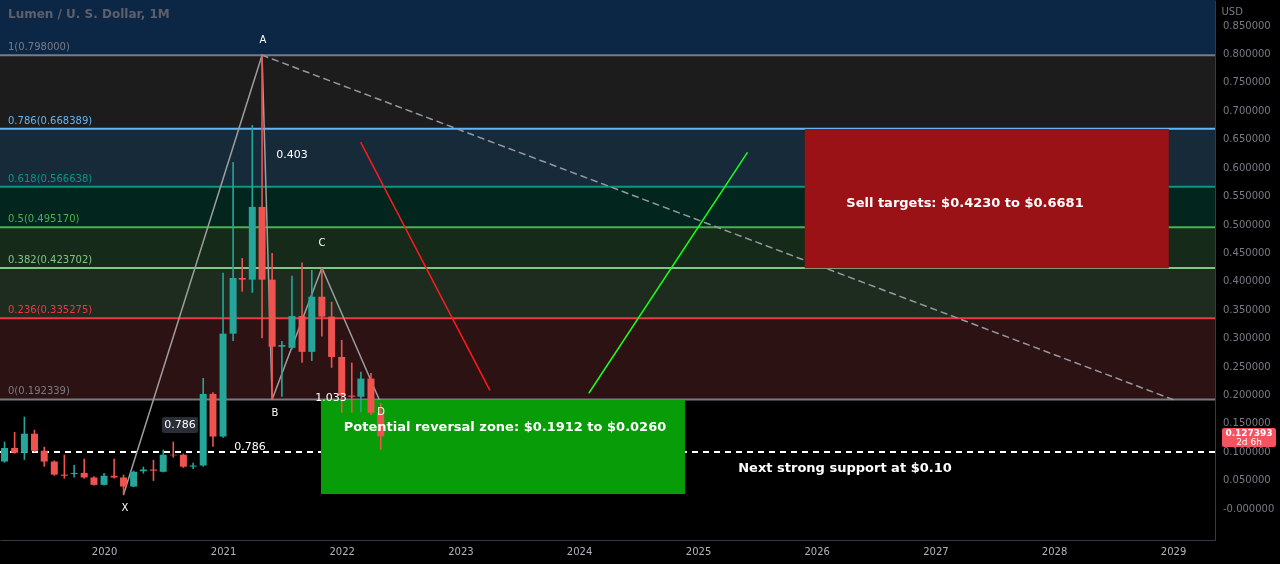  What do you see at coordinates (50, 310) in the screenshot?
I see `ref-line-label: 0.236(0.335275)` at bounding box center [50, 310].